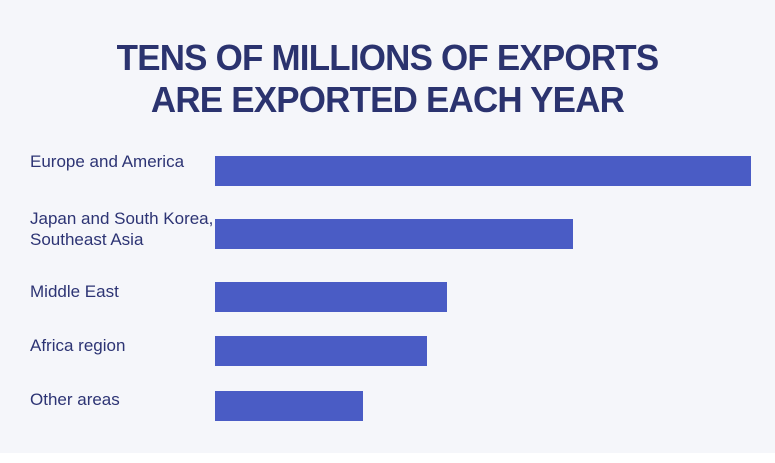 Image resolution: width=775 pixels, height=463 pixels. I want to click on bottom-white-strip, so click(387, 458).